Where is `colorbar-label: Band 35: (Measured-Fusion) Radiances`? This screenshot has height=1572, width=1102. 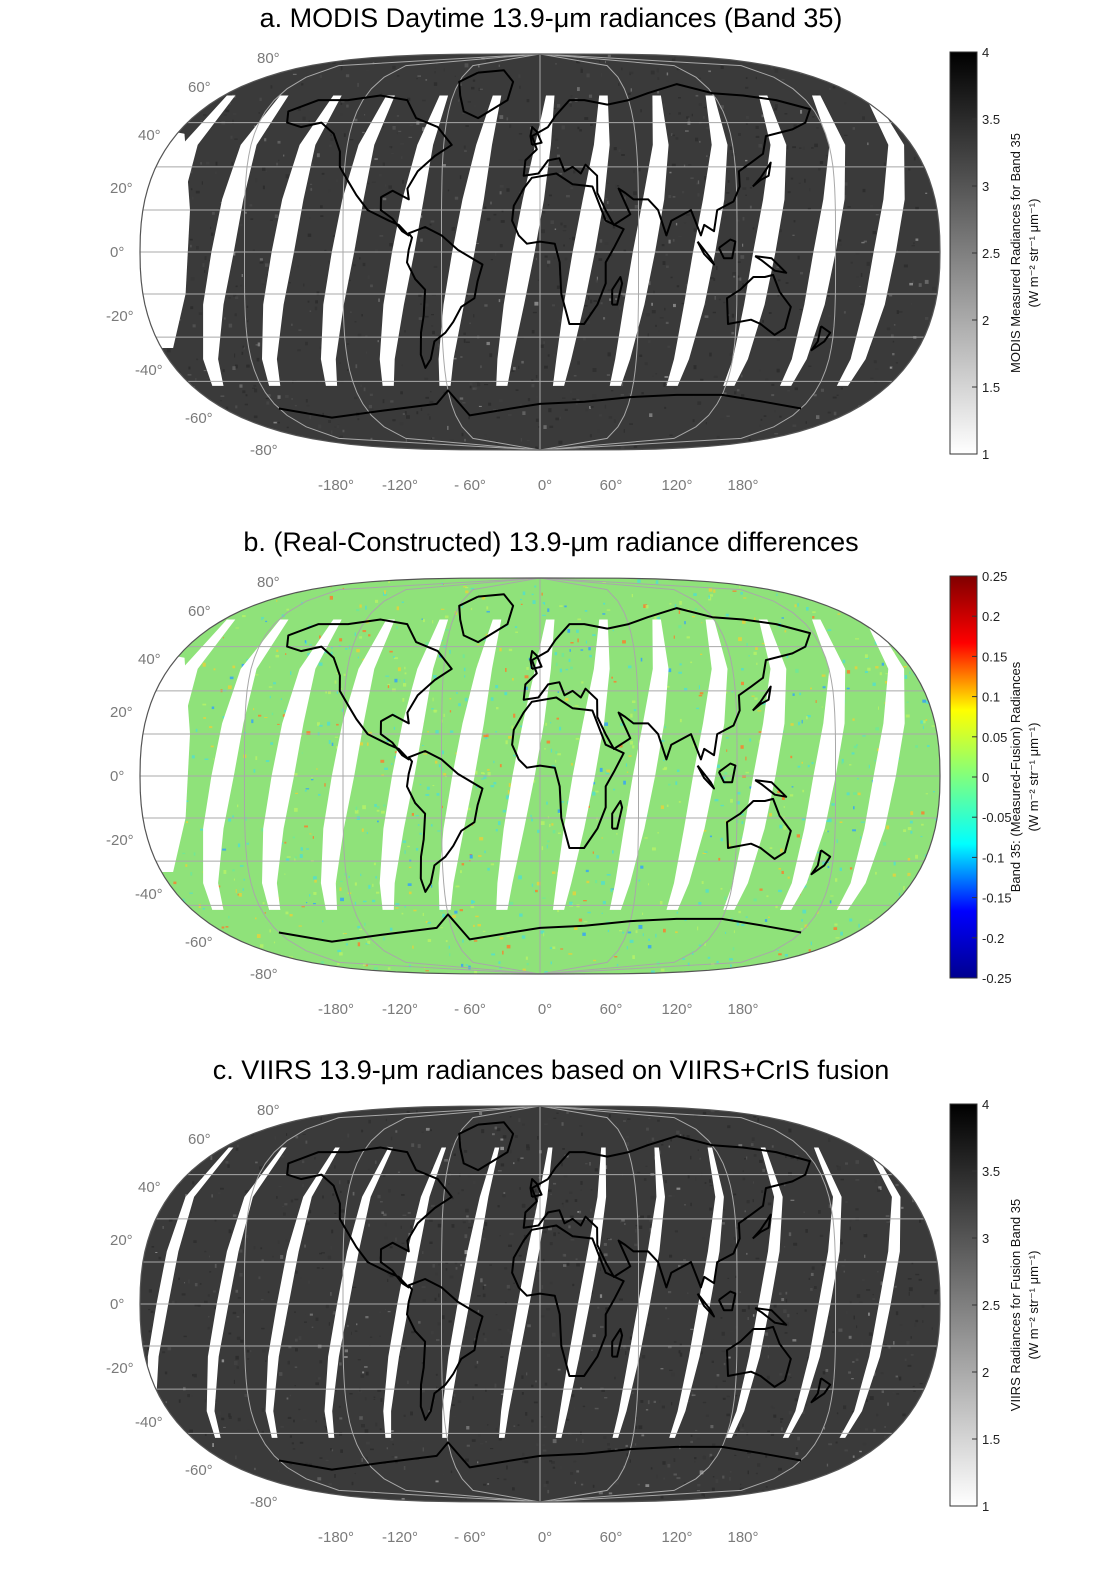 colorbar-label: Band 35: (Measured-Fusion) Radiances is located at coordinates (1015, 776).